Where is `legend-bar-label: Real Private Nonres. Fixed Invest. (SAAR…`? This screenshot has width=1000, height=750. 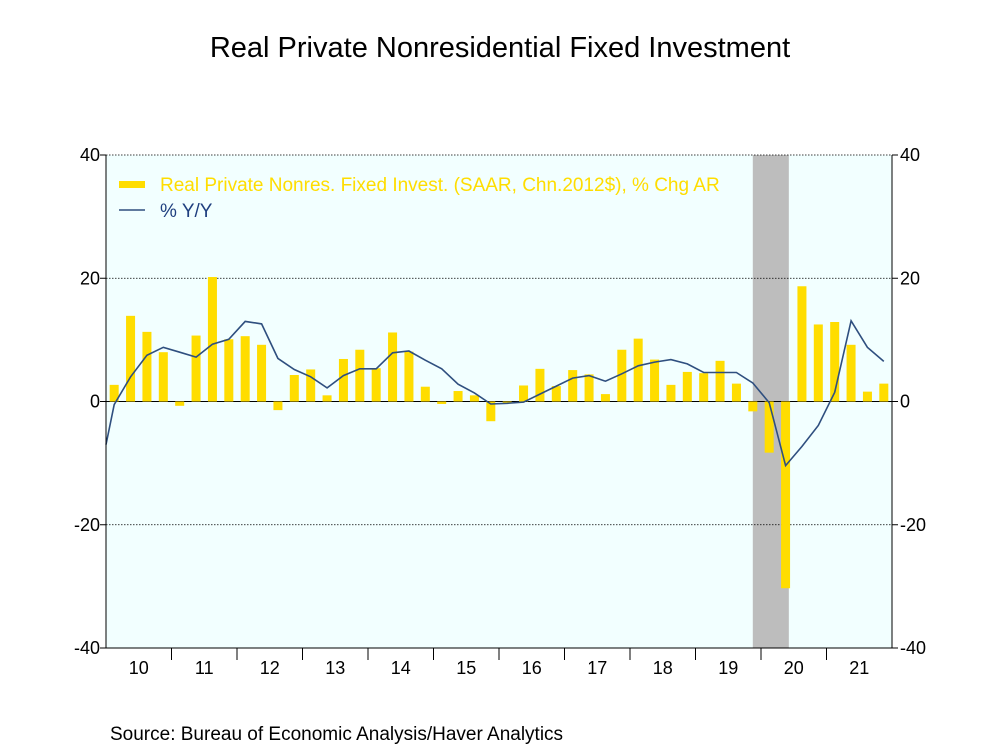
legend-bar-label: Real Private Nonres. Fixed Invest. (SAAR… is located at coordinates (440, 185).